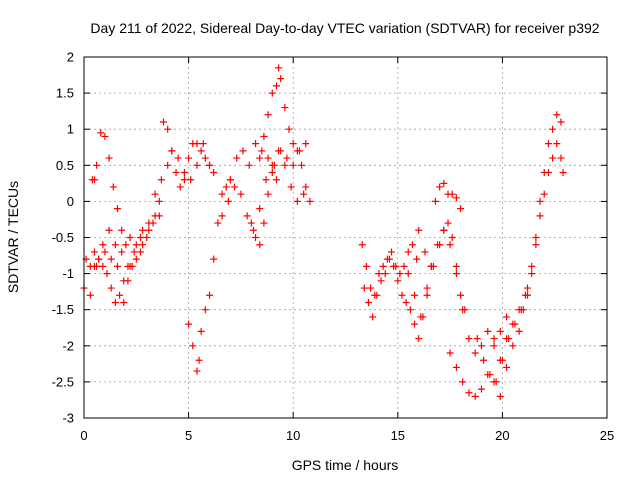 This screenshot has width=640, height=480. Describe the element at coordinates (345, 465) in the screenshot. I see `x-axis-label: GPS time / hours` at that location.